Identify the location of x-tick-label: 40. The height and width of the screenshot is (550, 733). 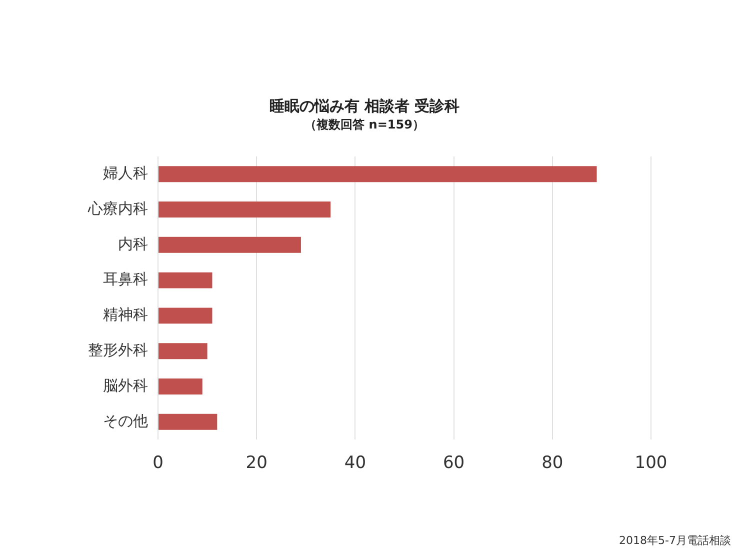
(355, 463).